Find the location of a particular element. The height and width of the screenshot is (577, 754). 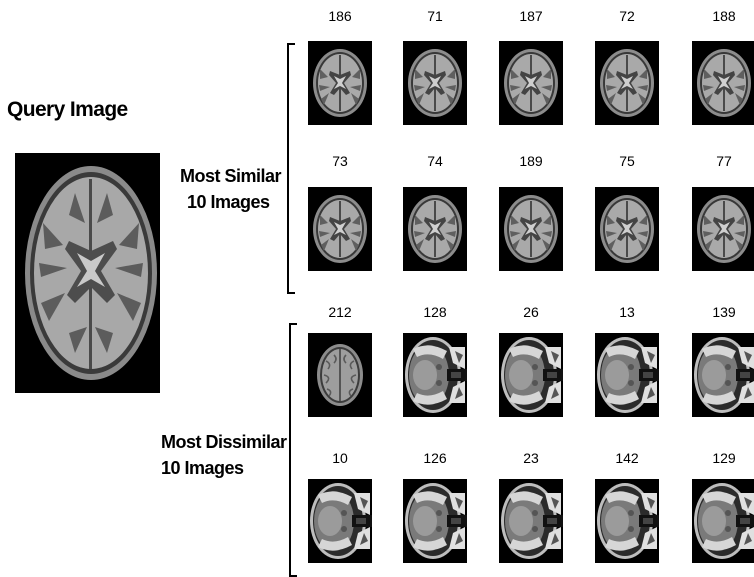

result-number-label: 71 is located at coordinates (435, 16).